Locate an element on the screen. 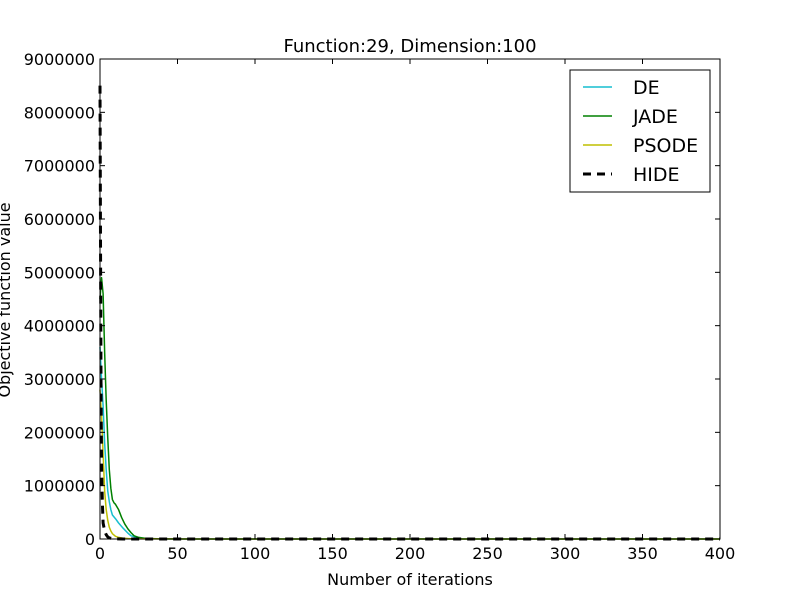  x-tick-label: 200 is located at coordinates (410, 553).